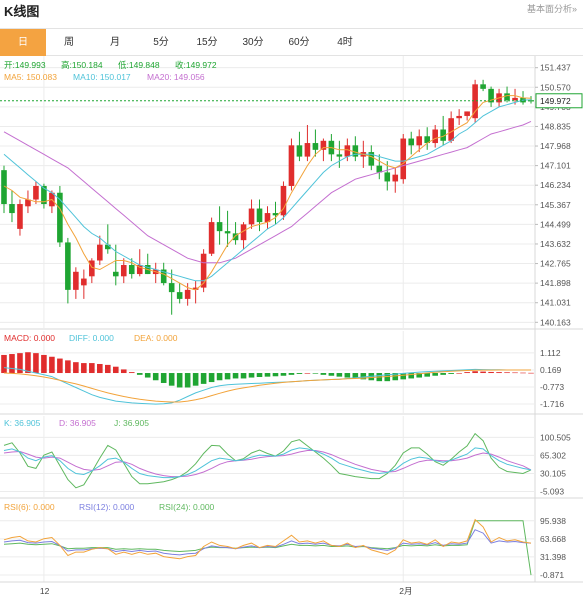  What do you see at coordinates (156, 338) in the screenshot?
I see `macd-legend-2: DEA: 0.000` at bounding box center [156, 338].